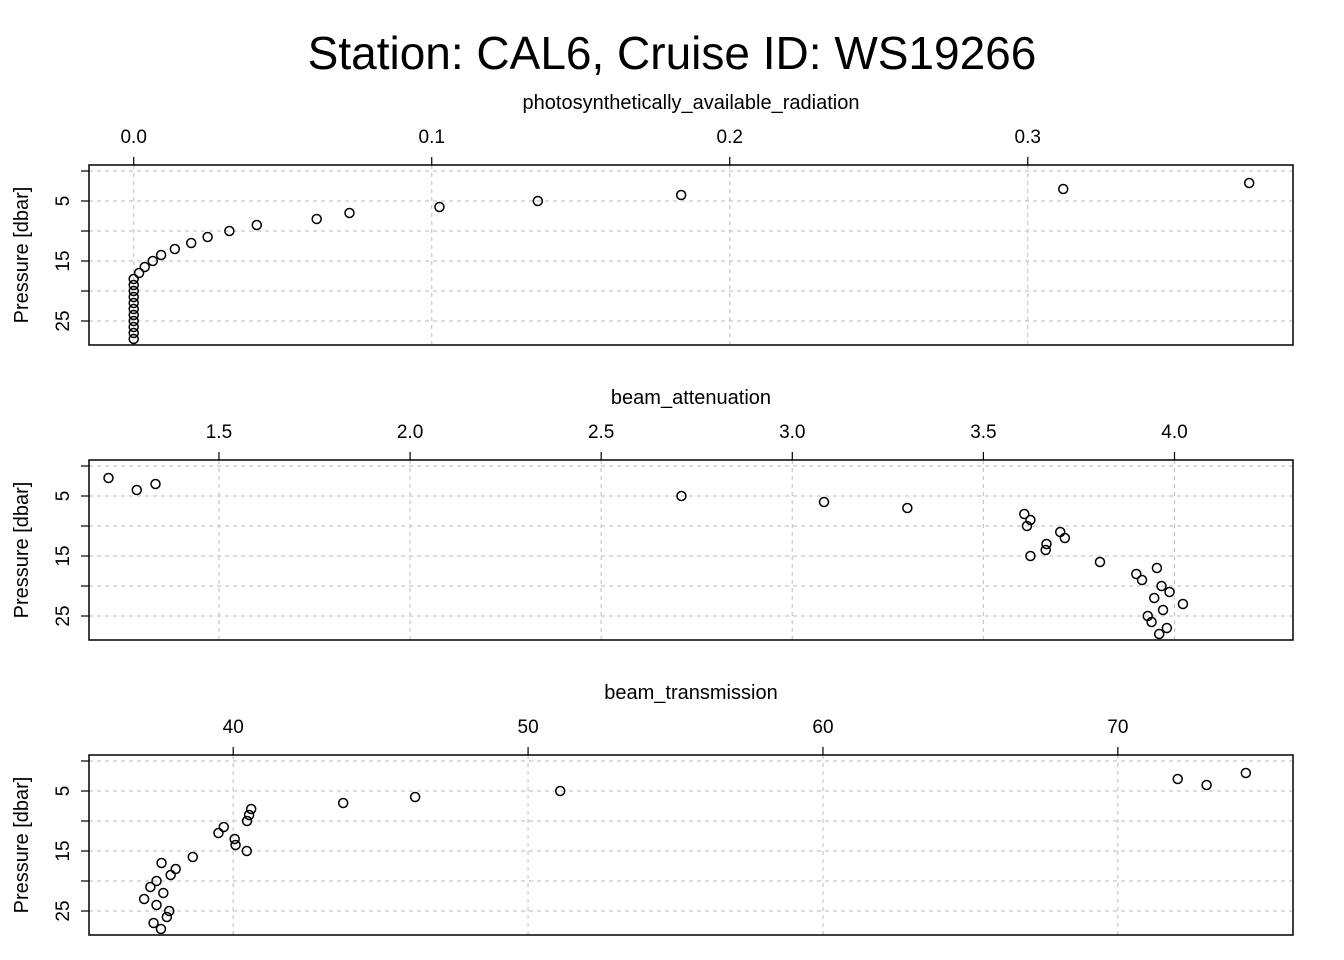 The height and width of the screenshot is (960, 1344). Describe the element at coordinates (672, 53) in the screenshot. I see `chart-title: Station: CAL6, Cruise ID: WS19266` at that location.